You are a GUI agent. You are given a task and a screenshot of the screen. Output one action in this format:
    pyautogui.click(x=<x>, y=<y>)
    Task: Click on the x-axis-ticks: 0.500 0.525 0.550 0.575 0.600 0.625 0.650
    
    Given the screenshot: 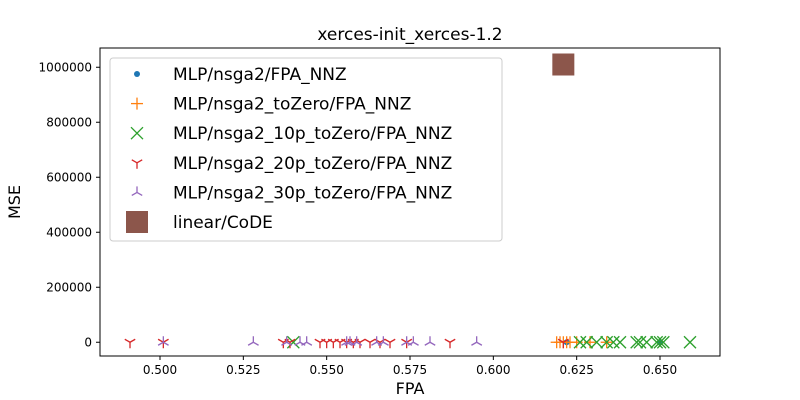 What is the action you would take?
    pyautogui.click(x=410, y=366)
    